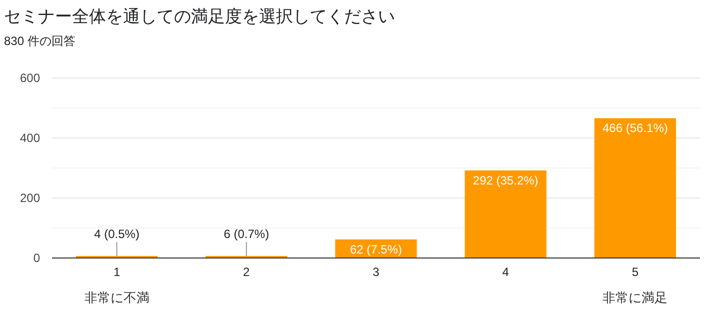 Image resolution: width=710 pixels, height=323 pixels. What do you see at coordinates (635, 128) in the screenshot?
I see `data-label: 466 (56.1%)` at bounding box center [635, 128].